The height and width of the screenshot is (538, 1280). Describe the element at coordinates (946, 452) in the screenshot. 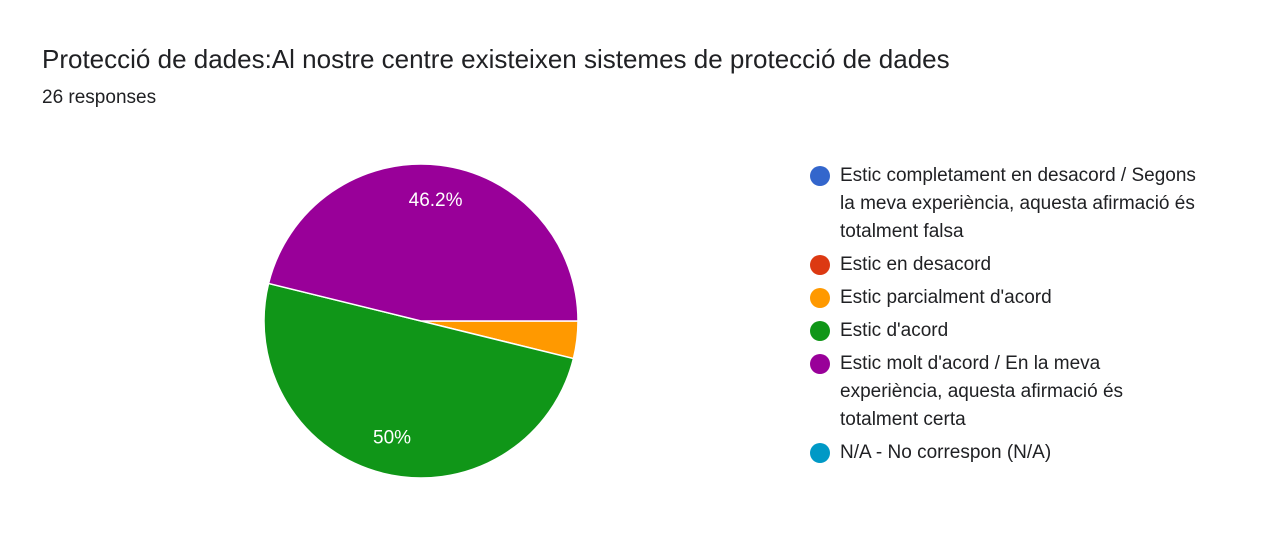

I see `legend-label: N/A - No correspon (N/A)` at that location.